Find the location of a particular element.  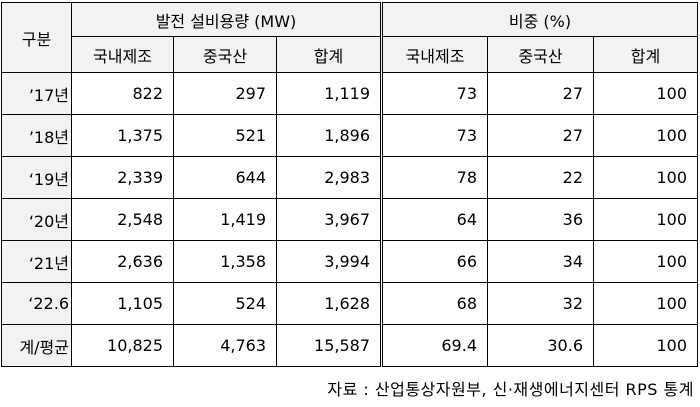

cell: 32 is located at coordinates (540, 303).